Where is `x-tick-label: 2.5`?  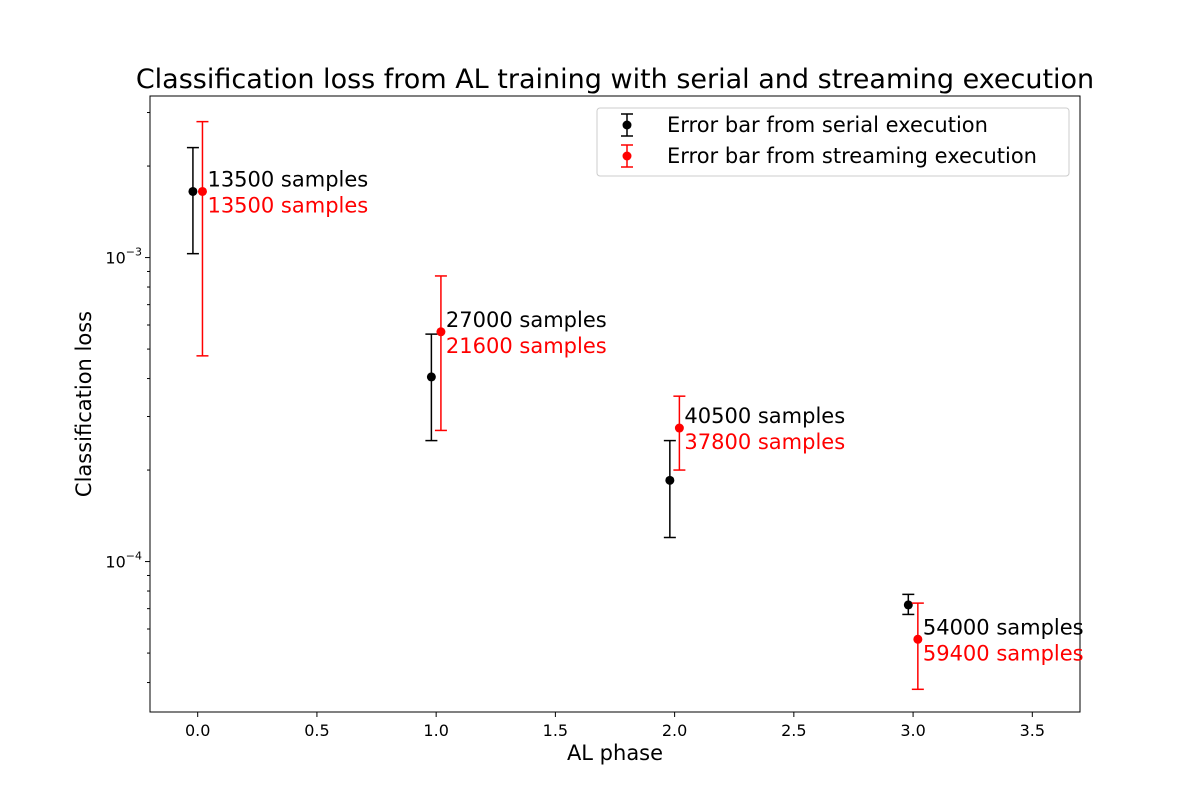 x-tick-label: 2.5 is located at coordinates (793, 730).